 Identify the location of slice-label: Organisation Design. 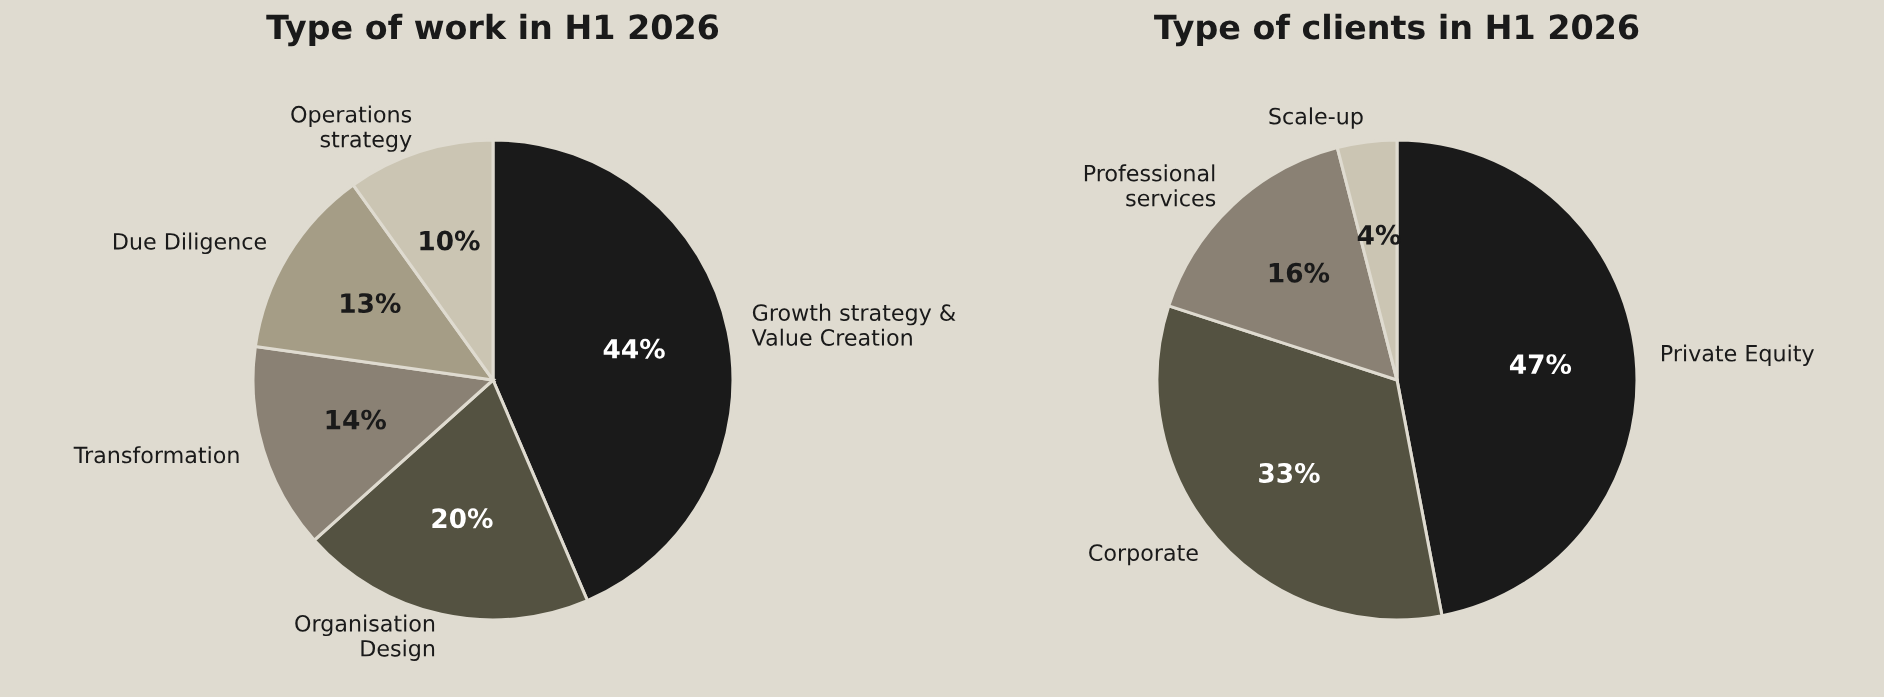
(365, 637).